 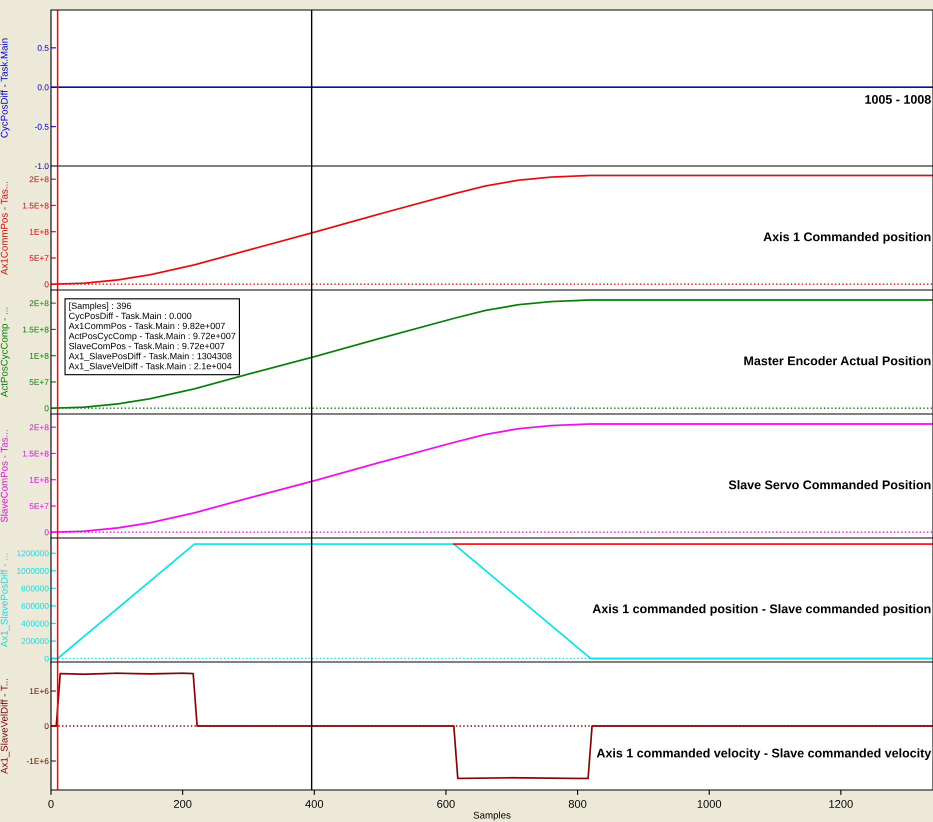 What do you see at coordinates (146, 326) in the screenshot?
I see `annotation: Ax1CommPos - Task.Main : 9.82e+007` at bounding box center [146, 326].